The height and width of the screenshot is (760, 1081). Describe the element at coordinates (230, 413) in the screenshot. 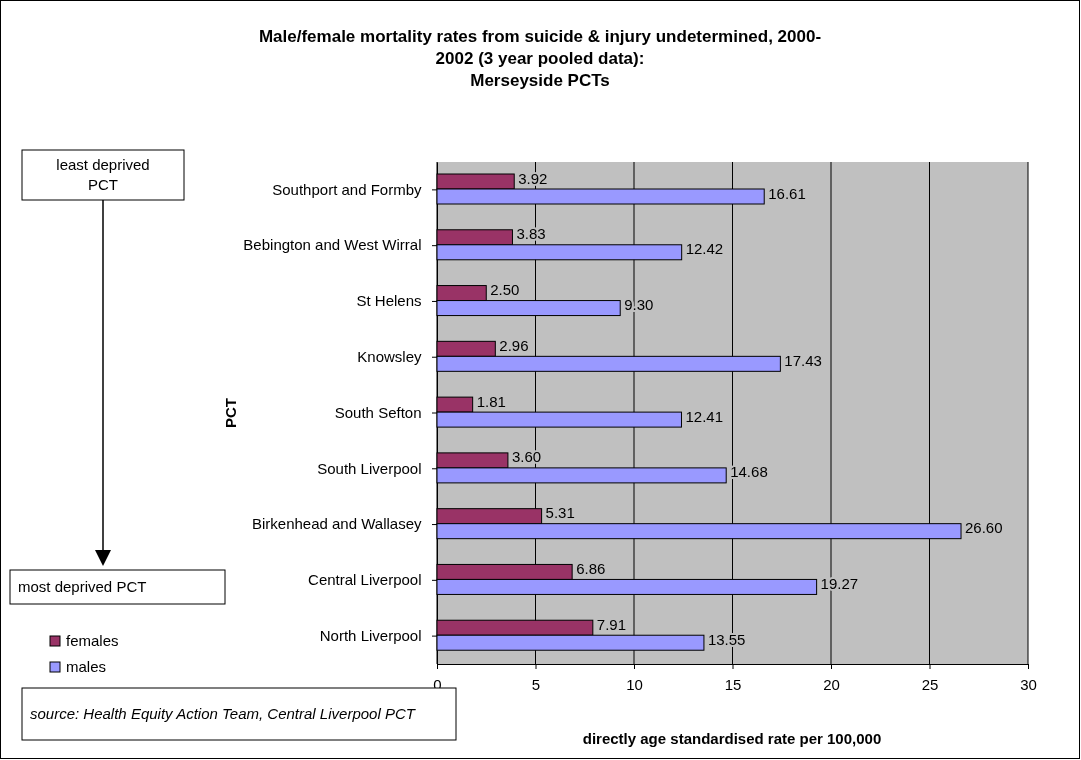

I see `y-axis-title: PCT` at that location.